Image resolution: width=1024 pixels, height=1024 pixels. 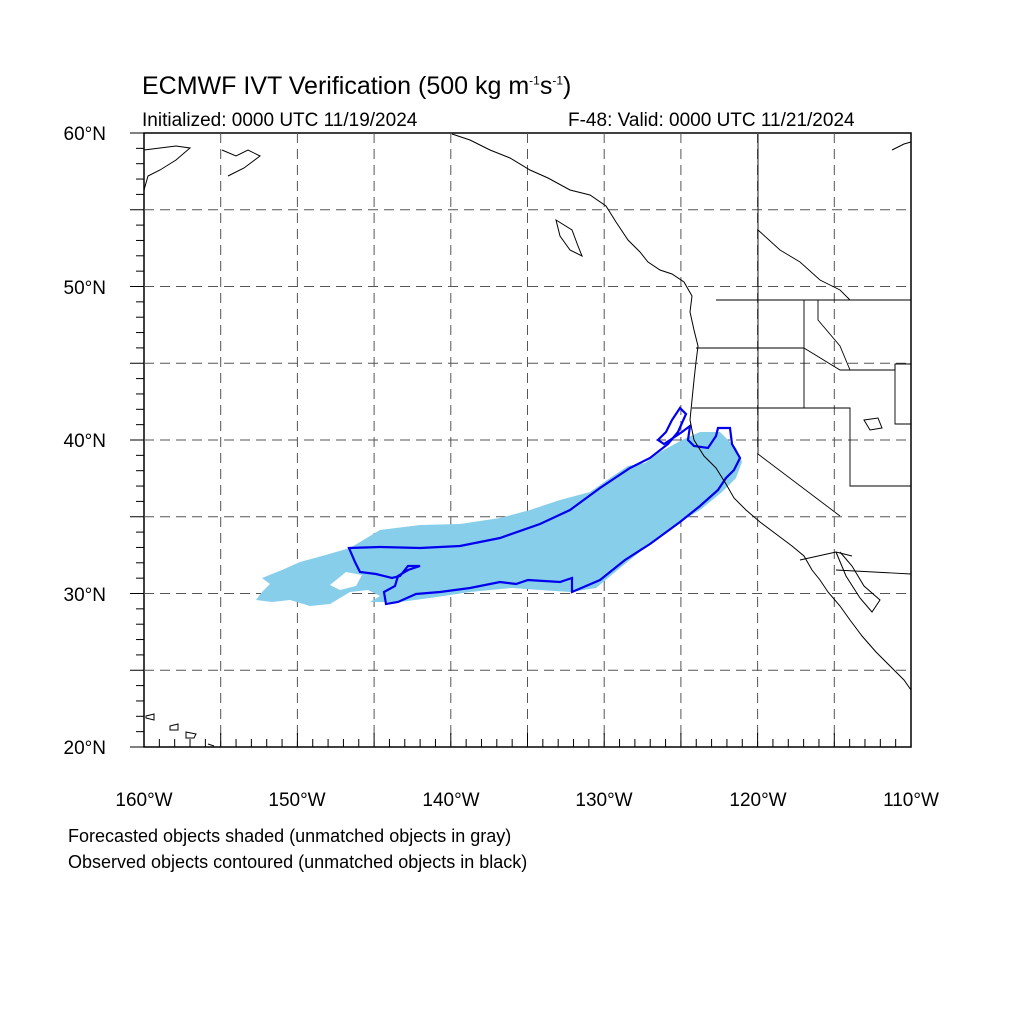 What do you see at coordinates (603, 800) in the screenshot?
I see `lon-label-130w: 130°W` at bounding box center [603, 800].